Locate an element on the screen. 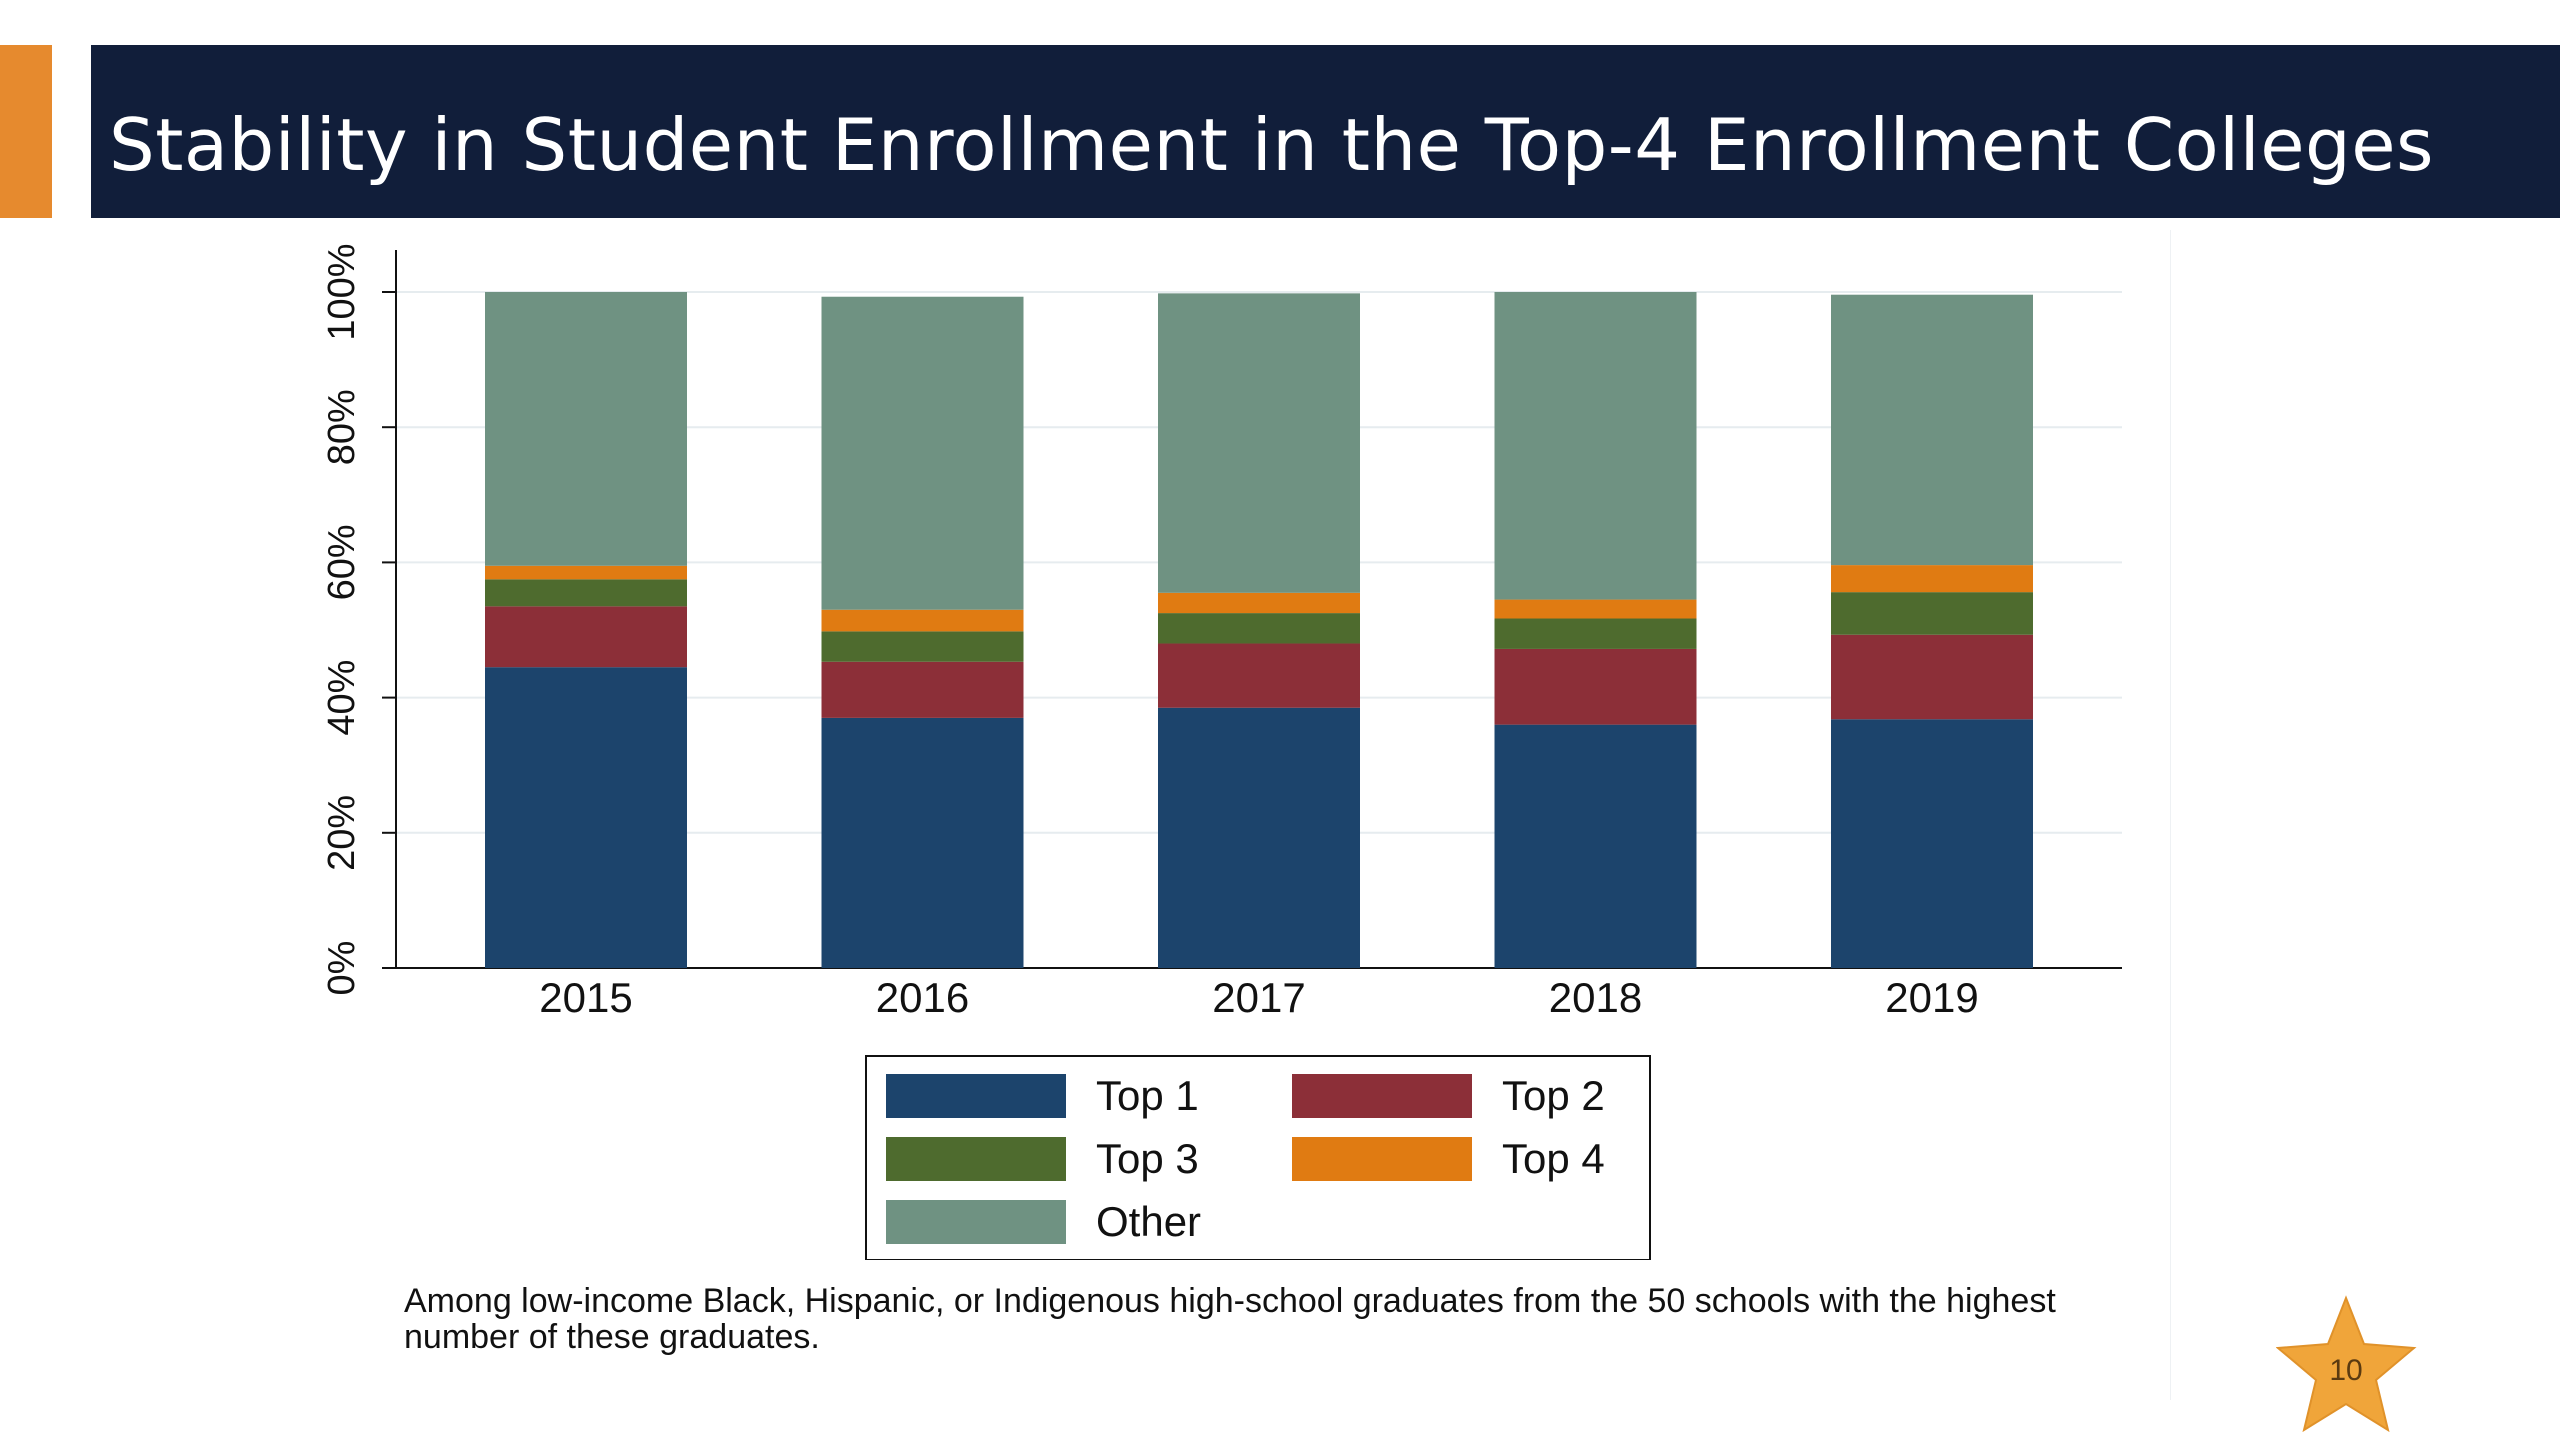  bar-top-4-2018 is located at coordinates (1595, 609).